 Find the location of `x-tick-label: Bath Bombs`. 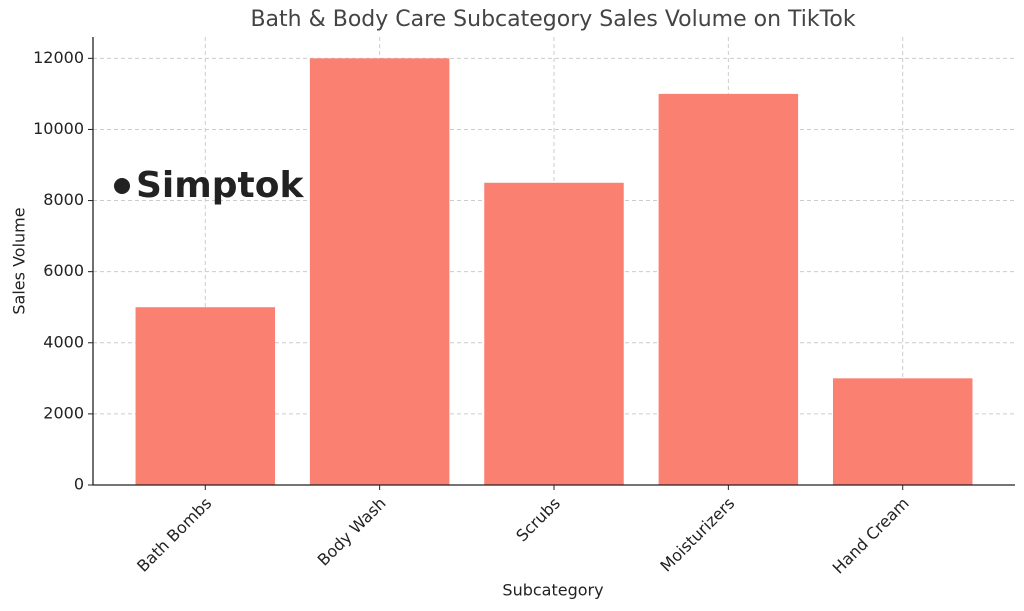

x-tick-label: Bath Bombs is located at coordinates (174, 535).